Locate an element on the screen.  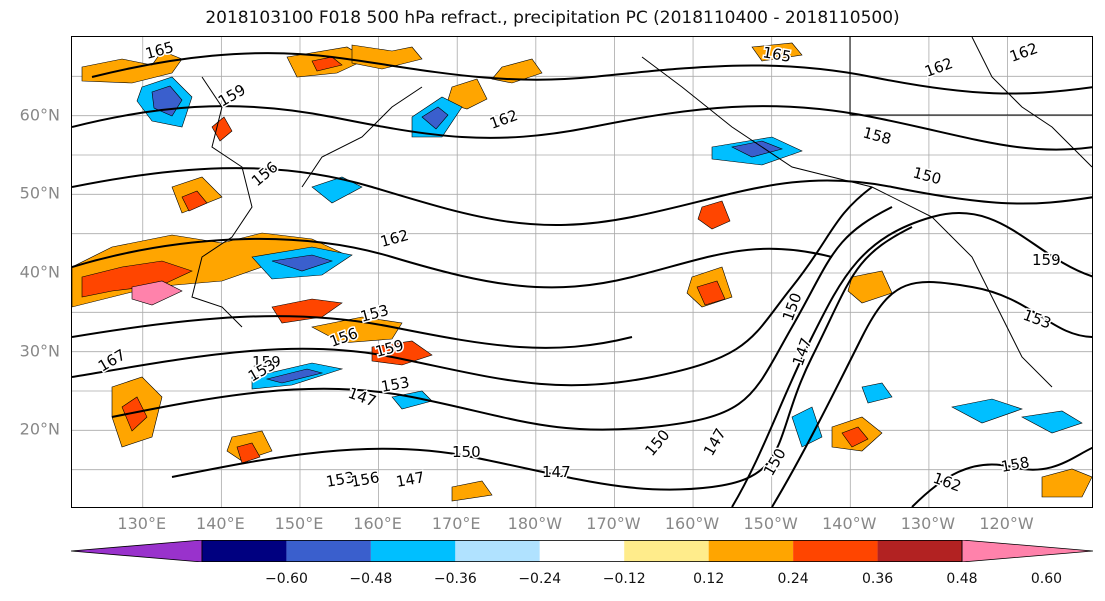
longitude-label: 140°W is located at coordinates (849, 523).